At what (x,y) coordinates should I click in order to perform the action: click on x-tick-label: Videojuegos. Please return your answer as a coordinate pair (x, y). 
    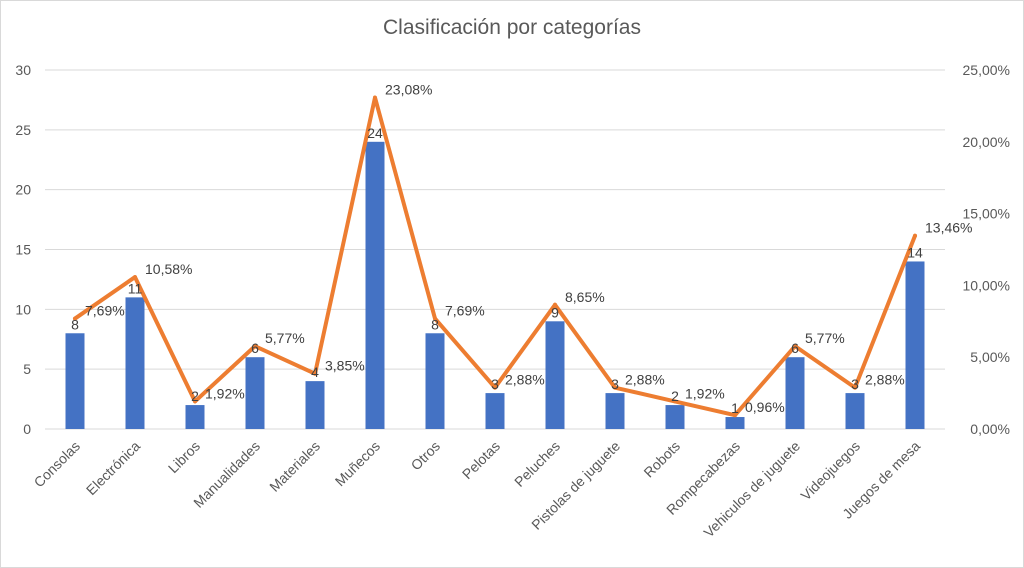
    Looking at the image, I should click on (830, 471).